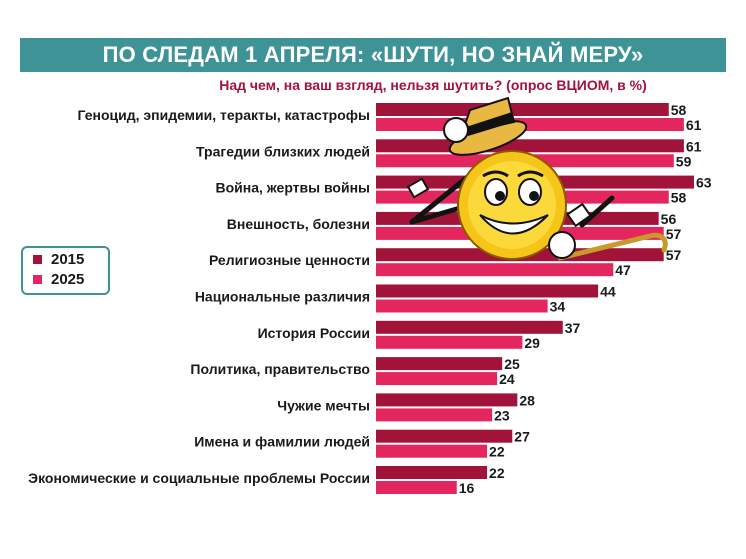  What do you see at coordinates (280, 369) in the screenshot?
I see `category-label: Политика, правительство` at bounding box center [280, 369].